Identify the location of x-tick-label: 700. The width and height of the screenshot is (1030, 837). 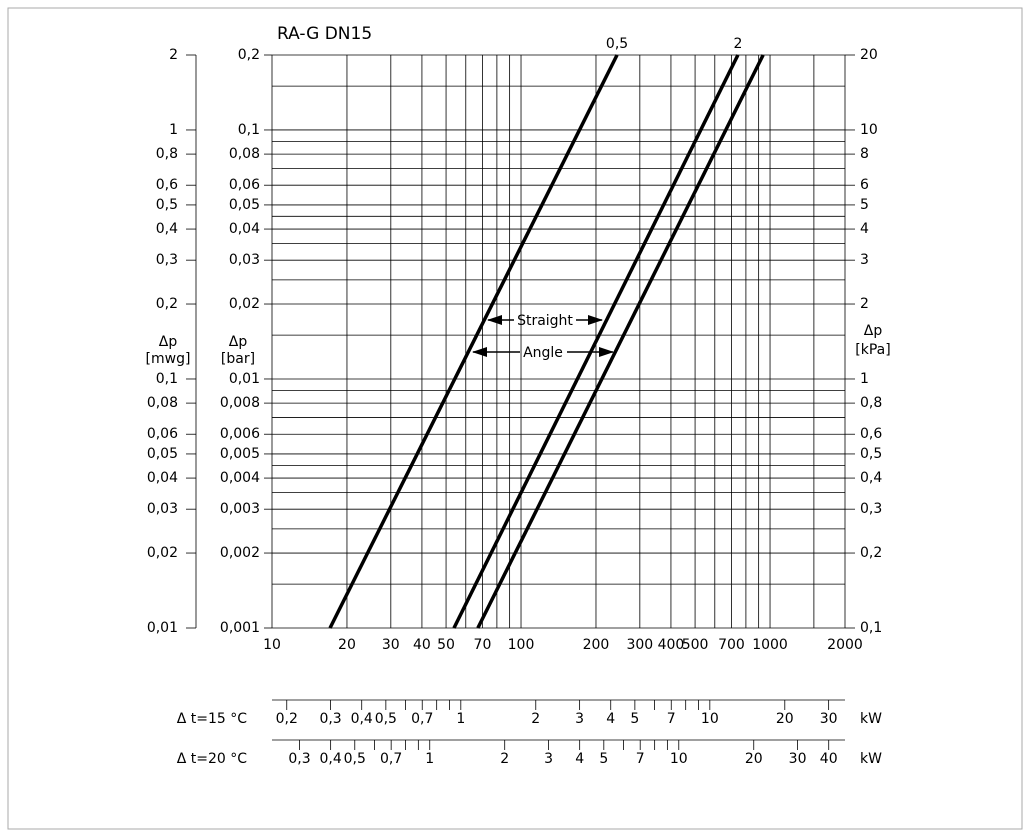
(731, 645).